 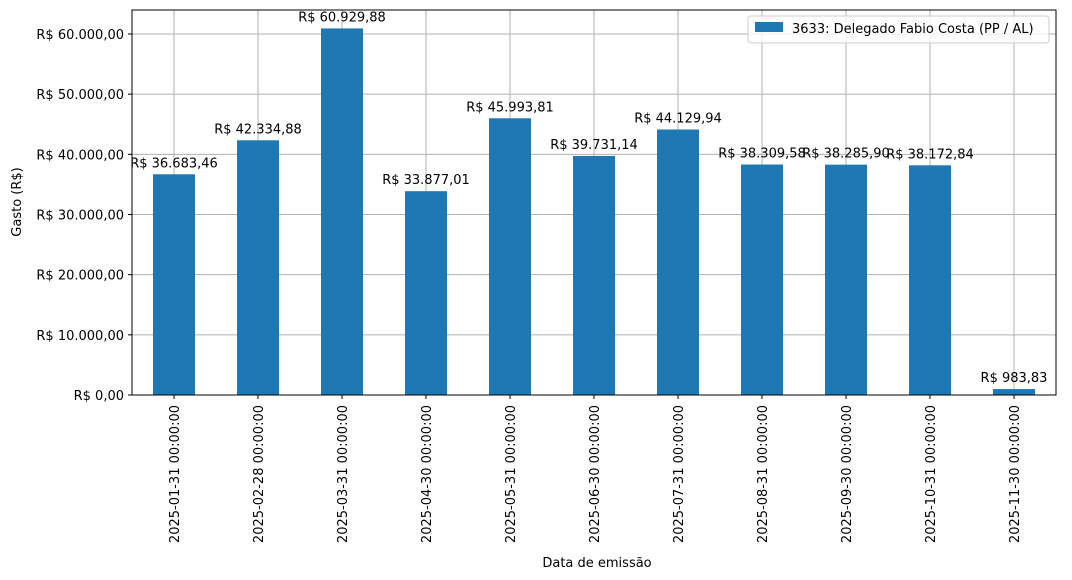 I want to click on y-tick-label: R$ 20.000,00, so click(x=80, y=276).